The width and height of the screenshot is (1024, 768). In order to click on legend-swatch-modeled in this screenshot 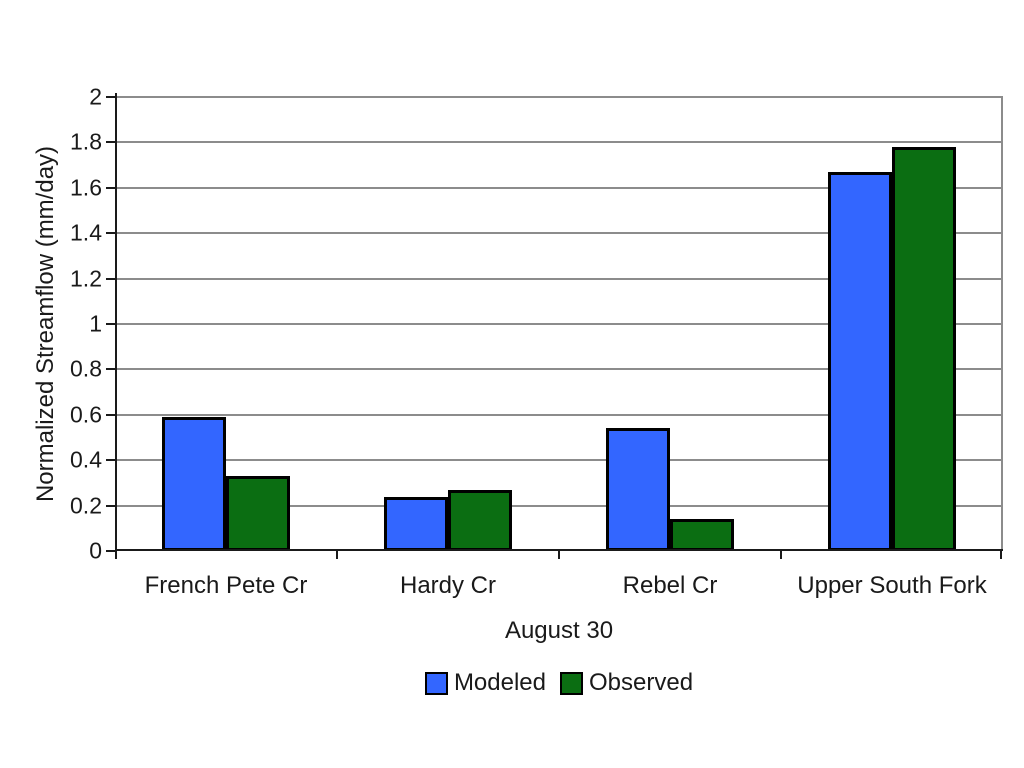, I will do `click(436, 683)`.